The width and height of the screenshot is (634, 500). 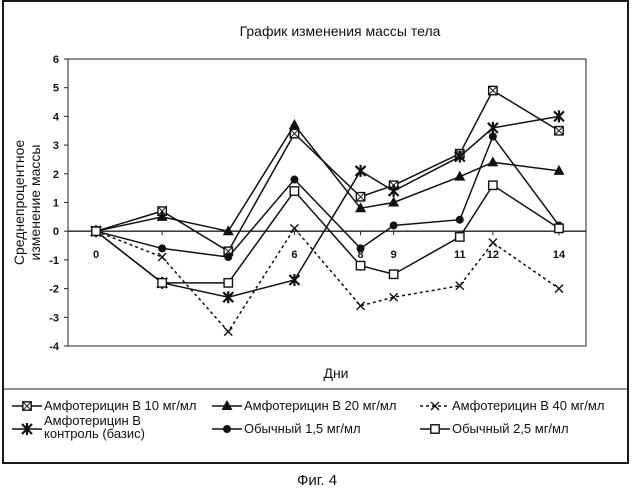 I want to click on y-tick-label: 2, so click(x=56, y=175).